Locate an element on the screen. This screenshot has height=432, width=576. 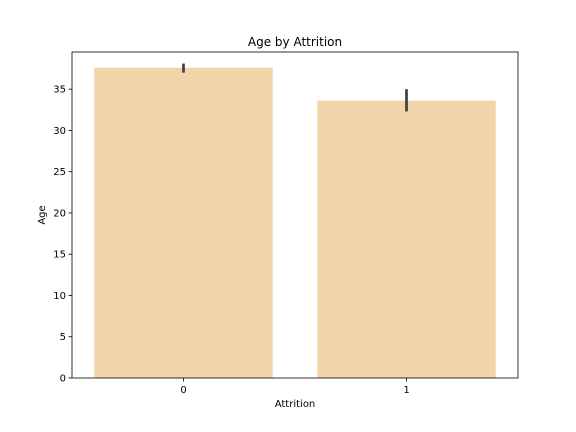
x-tick-label-1: 1 is located at coordinates (406, 390).